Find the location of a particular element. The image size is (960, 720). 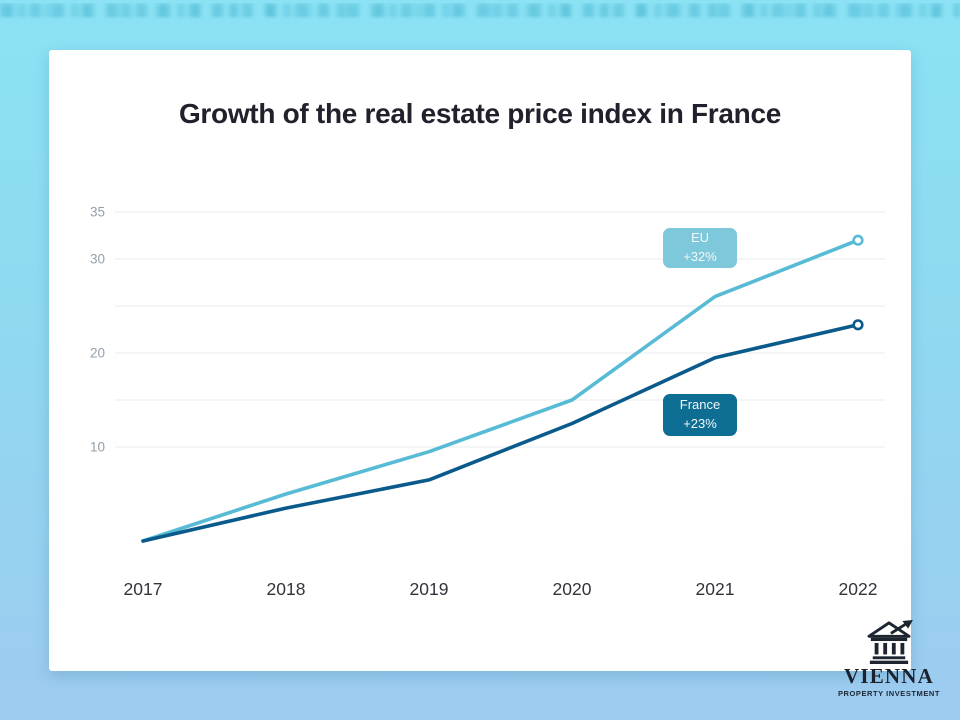

brand-logo: VIENNA PROPERTY INVESTMENT is located at coordinates (889, 659).